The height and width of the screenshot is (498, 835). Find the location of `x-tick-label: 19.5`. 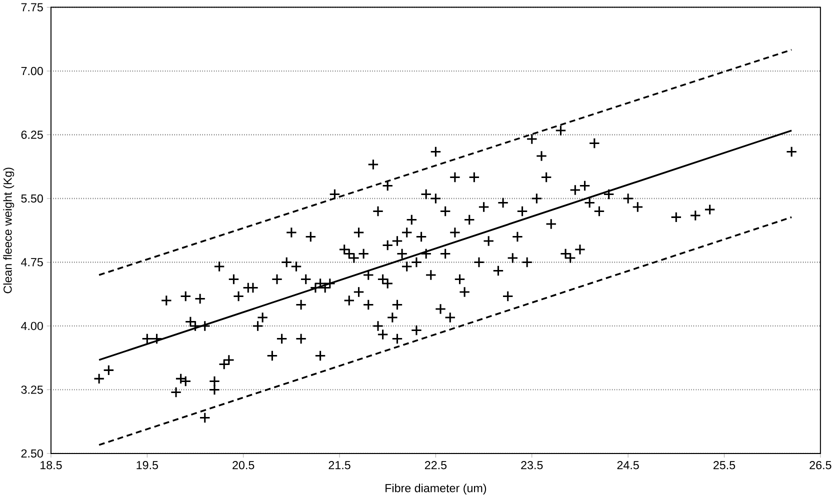

x-tick-label: 19.5 is located at coordinates (147, 465).